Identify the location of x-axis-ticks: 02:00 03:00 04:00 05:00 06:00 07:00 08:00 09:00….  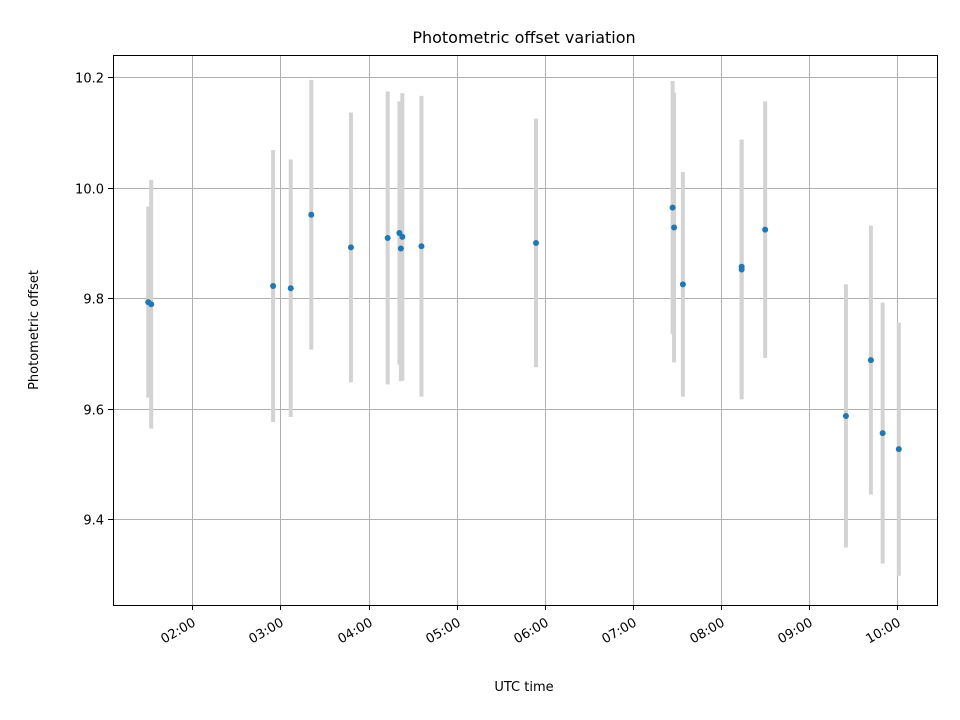
(531, 626).